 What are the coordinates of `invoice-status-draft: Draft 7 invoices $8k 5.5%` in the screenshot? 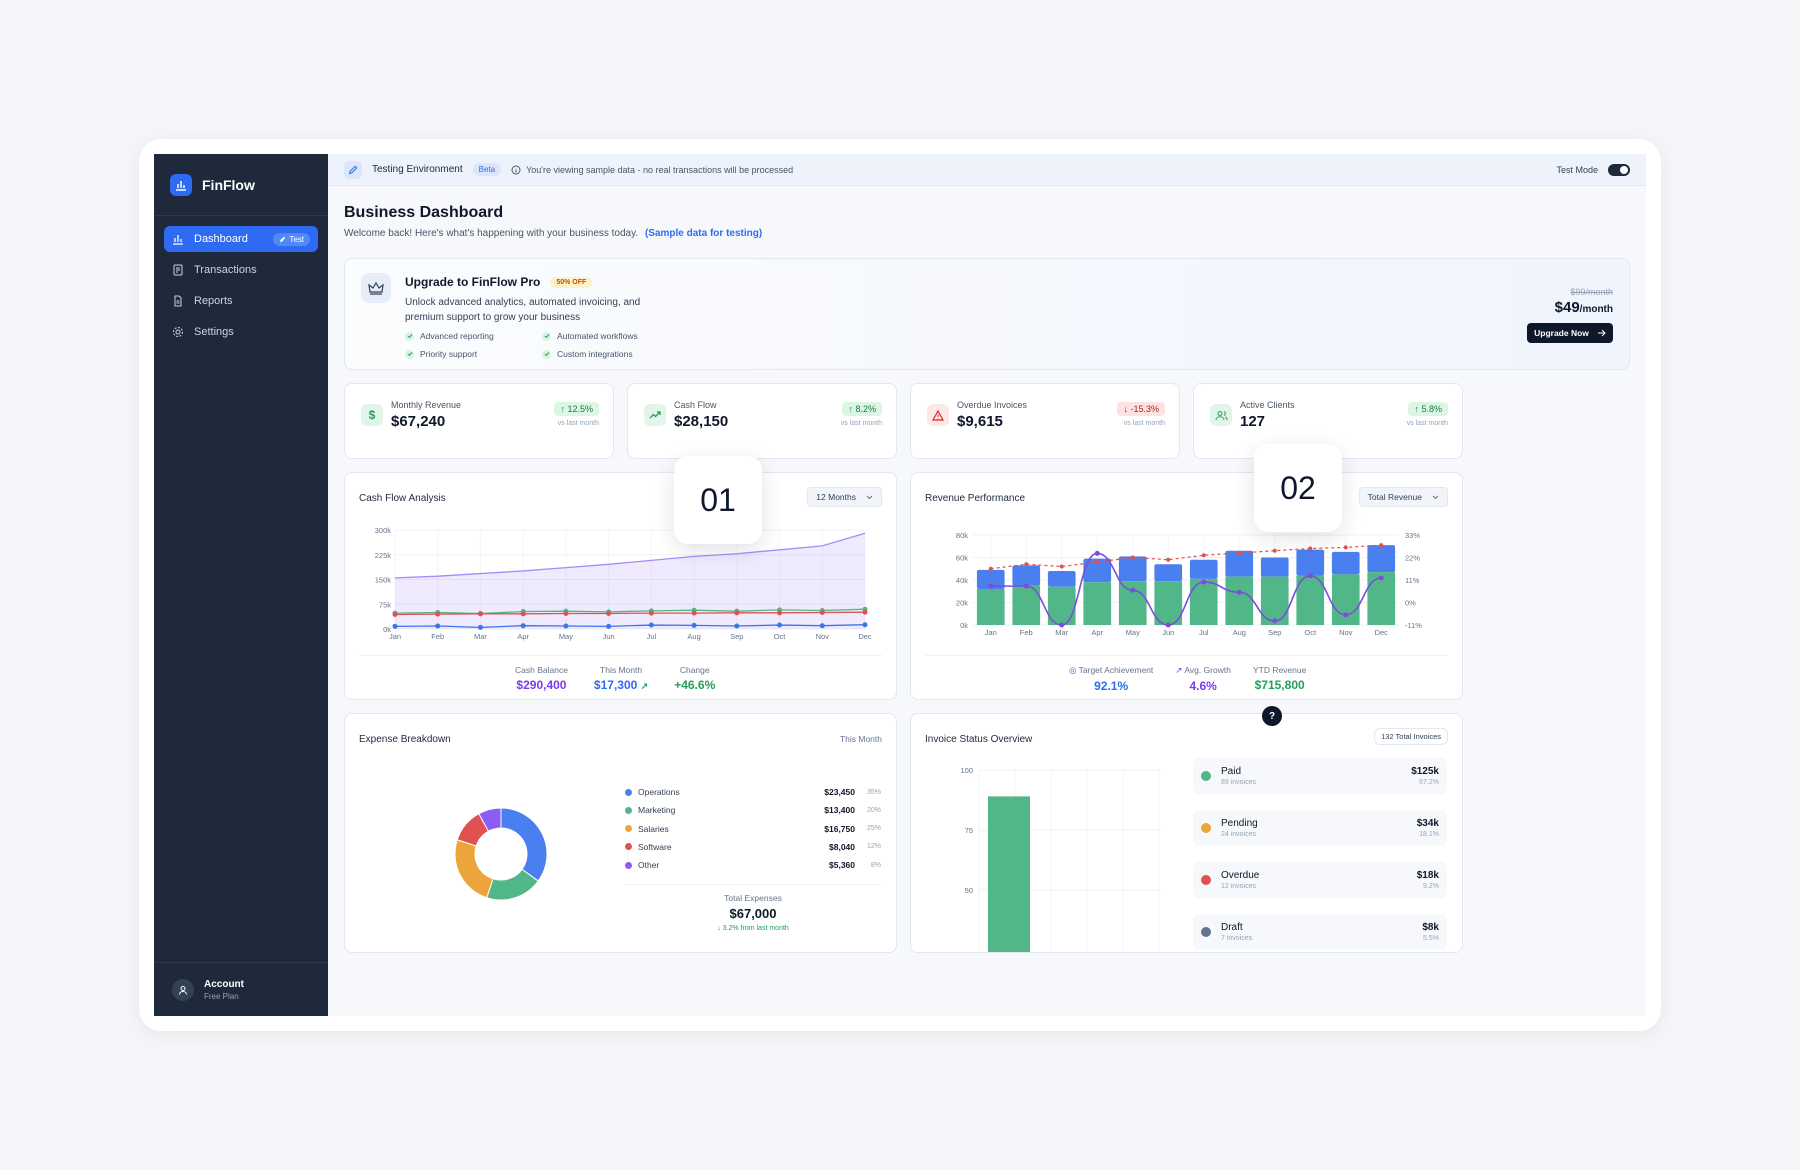 It's located at (1320, 932).